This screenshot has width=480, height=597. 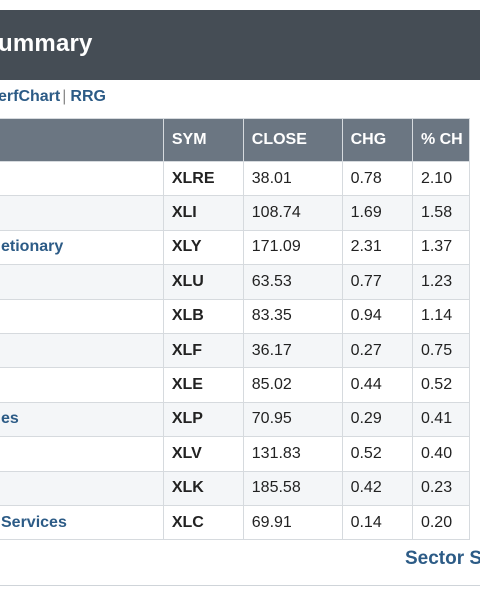 What do you see at coordinates (377, 419) in the screenshot?
I see `change-cell: 0.29` at bounding box center [377, 419].